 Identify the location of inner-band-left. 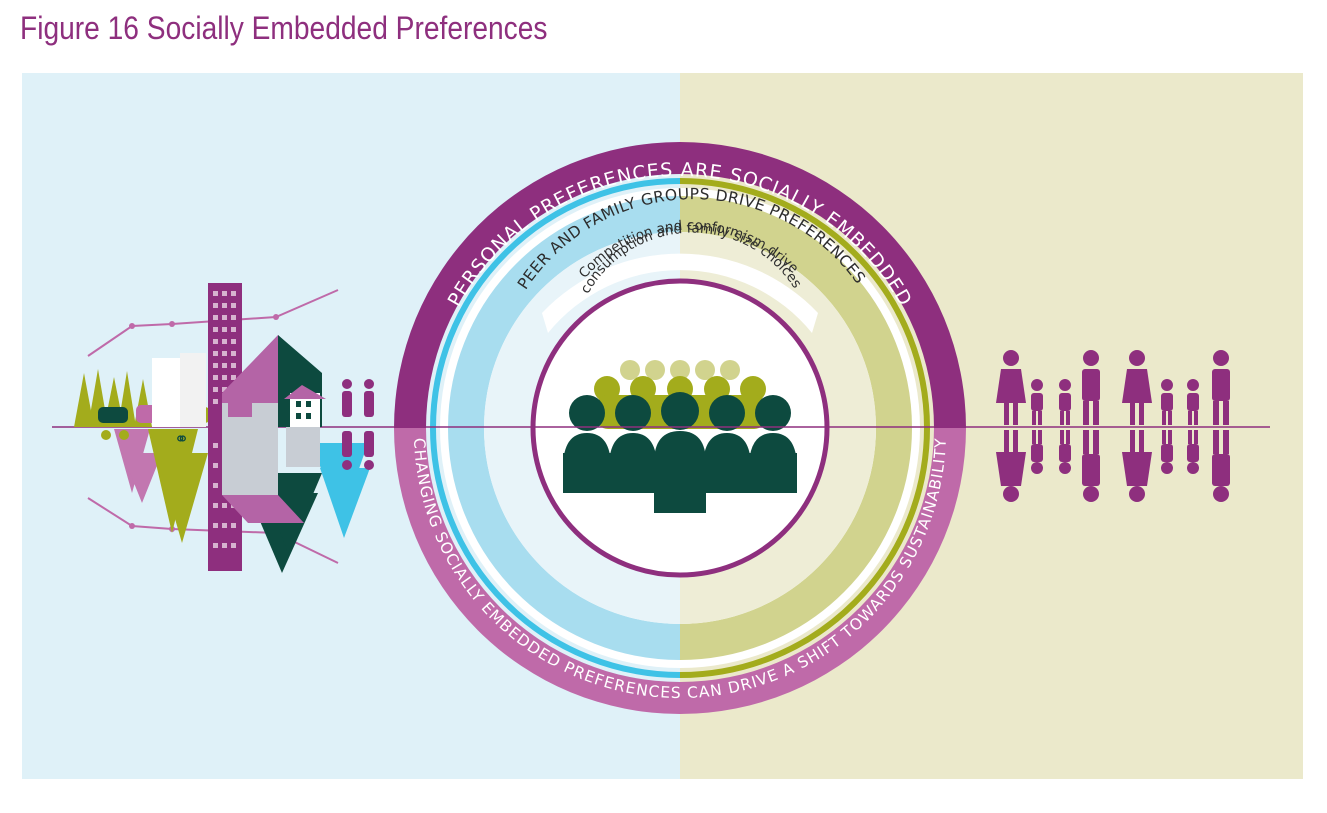
(564, 428).